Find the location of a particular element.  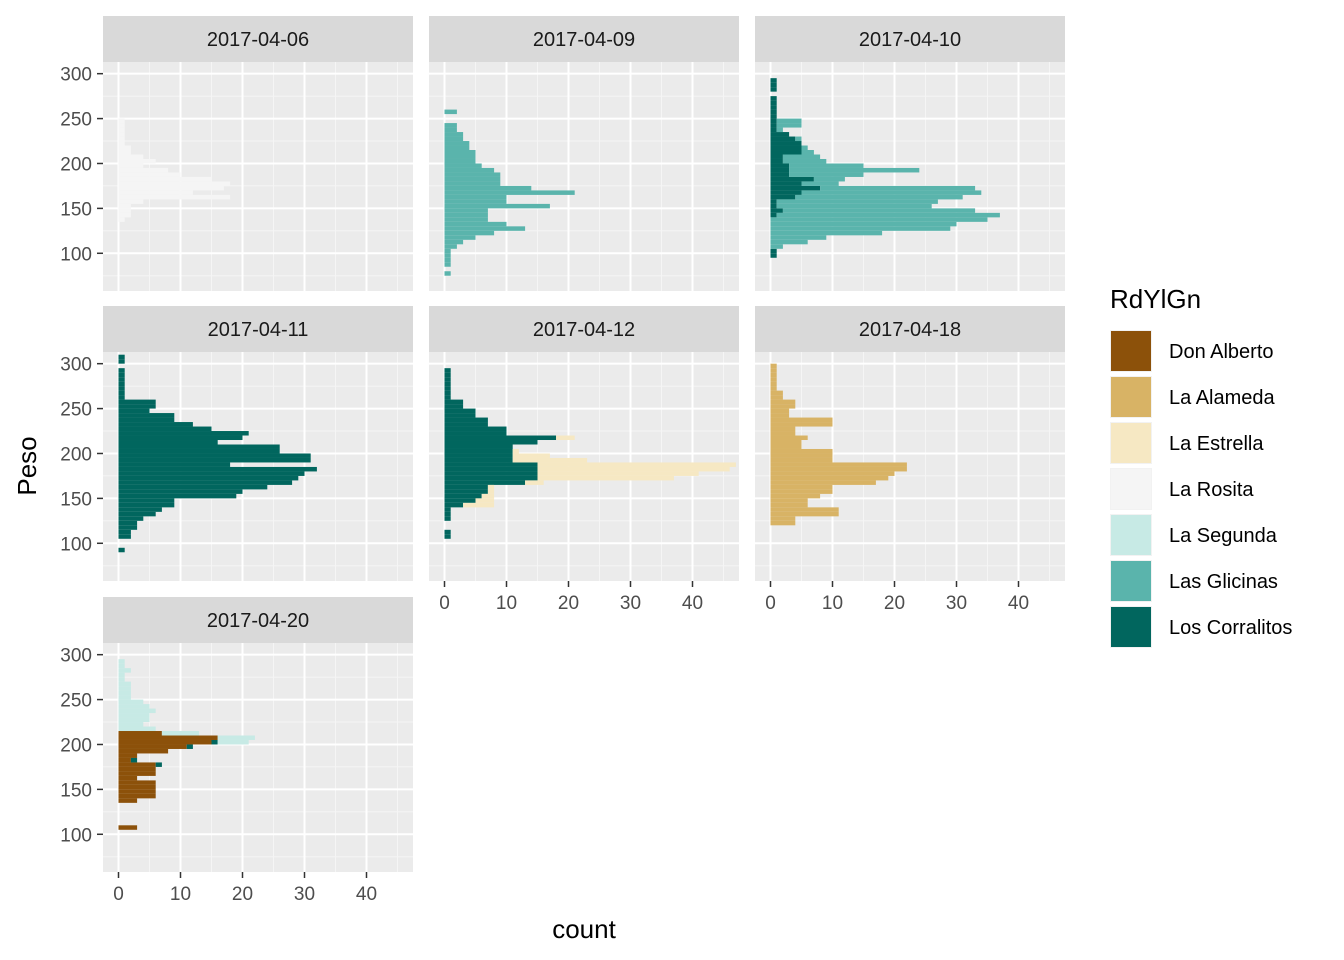

facet-panel: 2017-04-10 is located at coordinates (910, 153).